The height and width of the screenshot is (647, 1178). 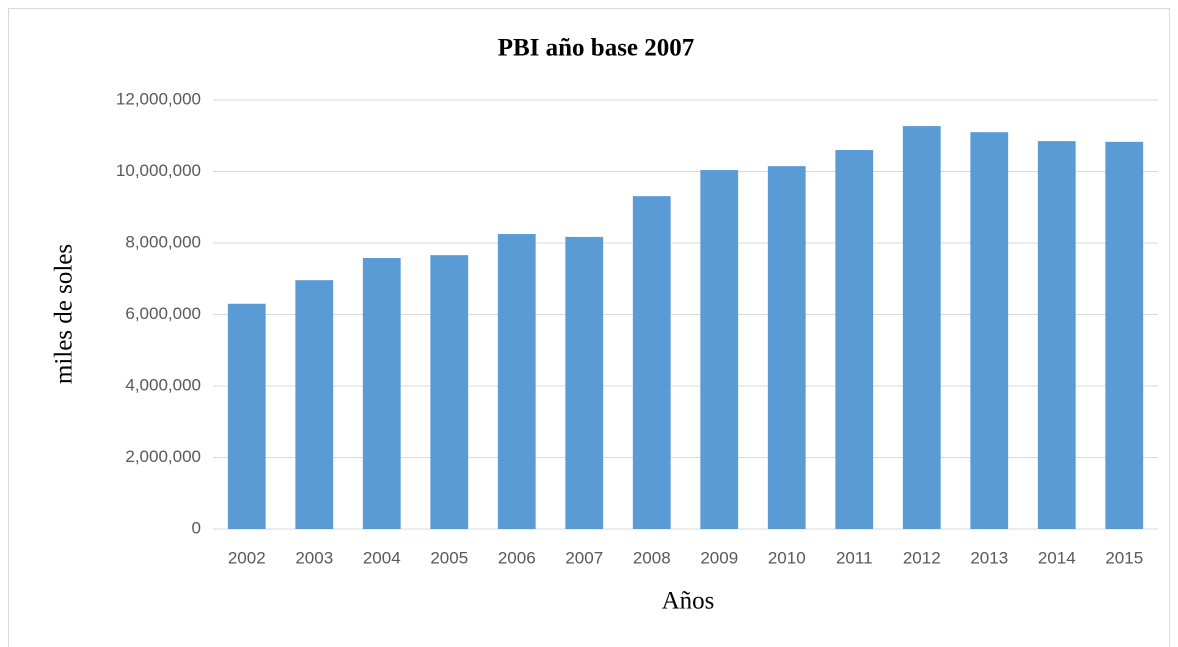 I want to click on x-tick-label: 2010, so click(x=787, y=557).